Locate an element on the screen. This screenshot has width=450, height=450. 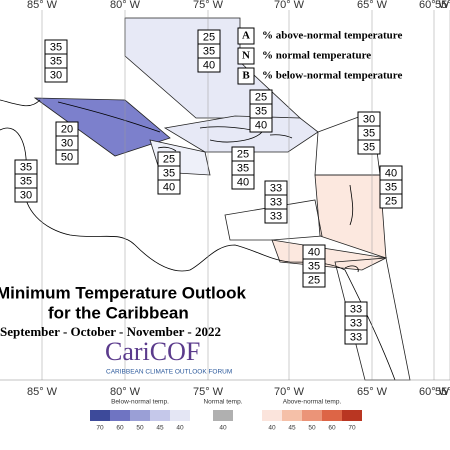
region-outline is located at coordinates (273, 220).